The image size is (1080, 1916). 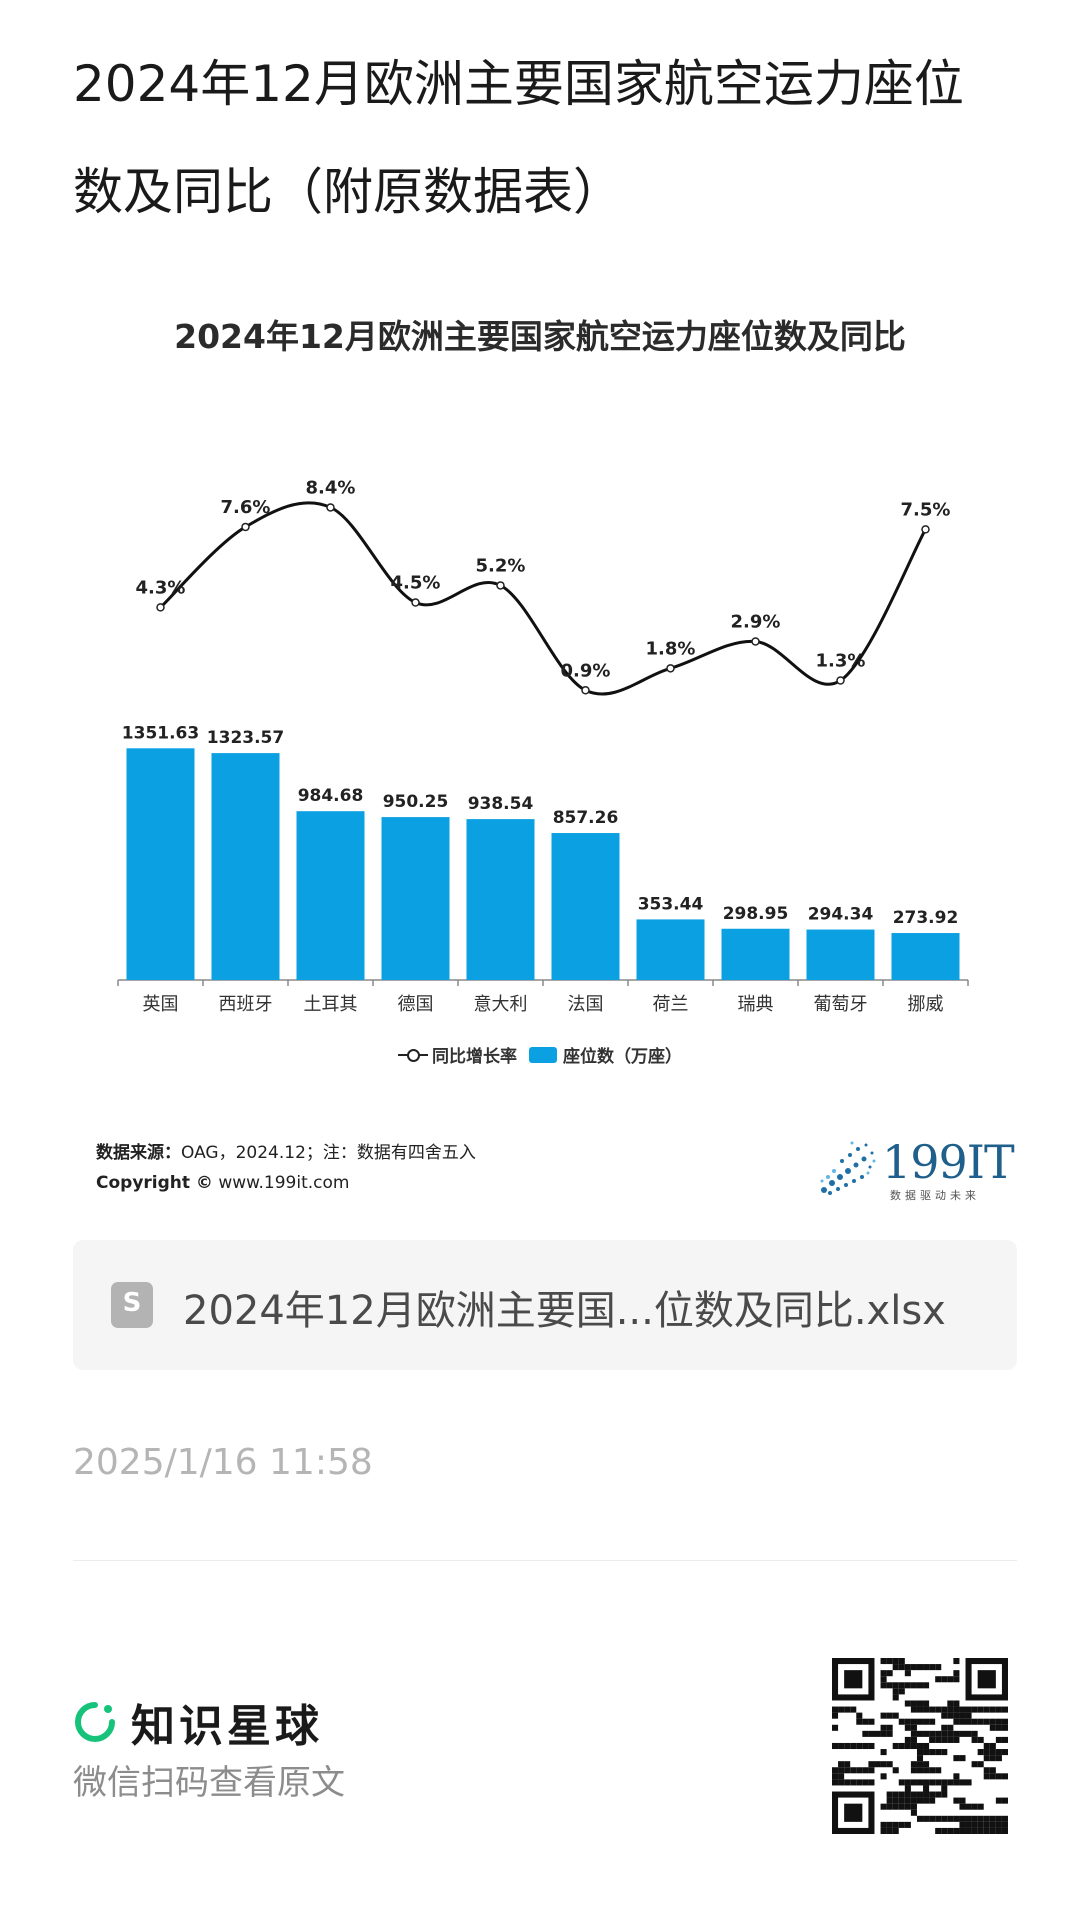 What do you see at coordinates (545, 1305) in the screenshot?
I see `attachment-card: S 2024年12月欧洲主要国...位数及同比.xlsx` at bounding box center [545, 1305].